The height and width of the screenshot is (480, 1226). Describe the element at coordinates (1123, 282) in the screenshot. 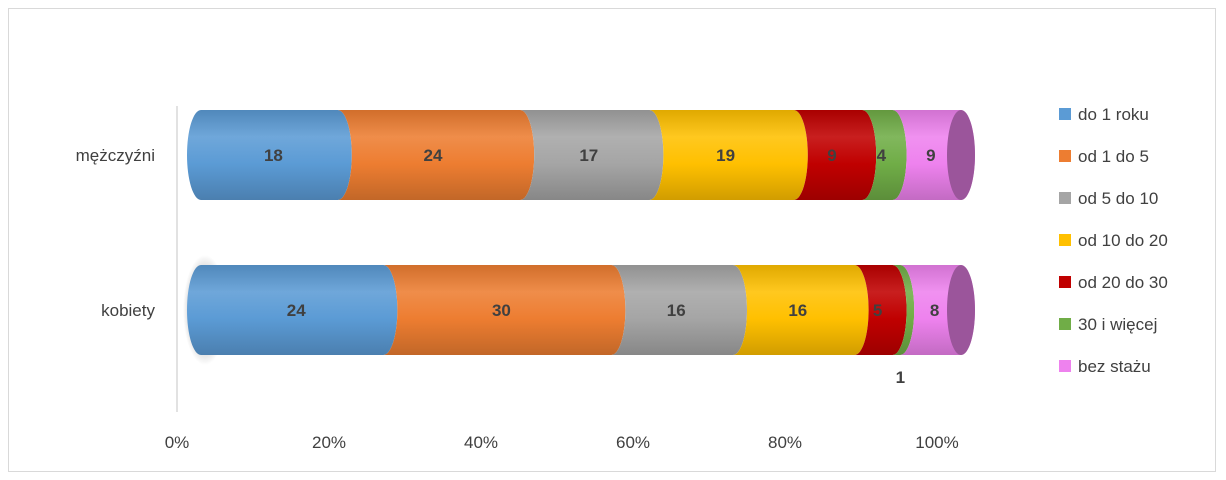

I see `legend-label: od 20 do 30` at that location.